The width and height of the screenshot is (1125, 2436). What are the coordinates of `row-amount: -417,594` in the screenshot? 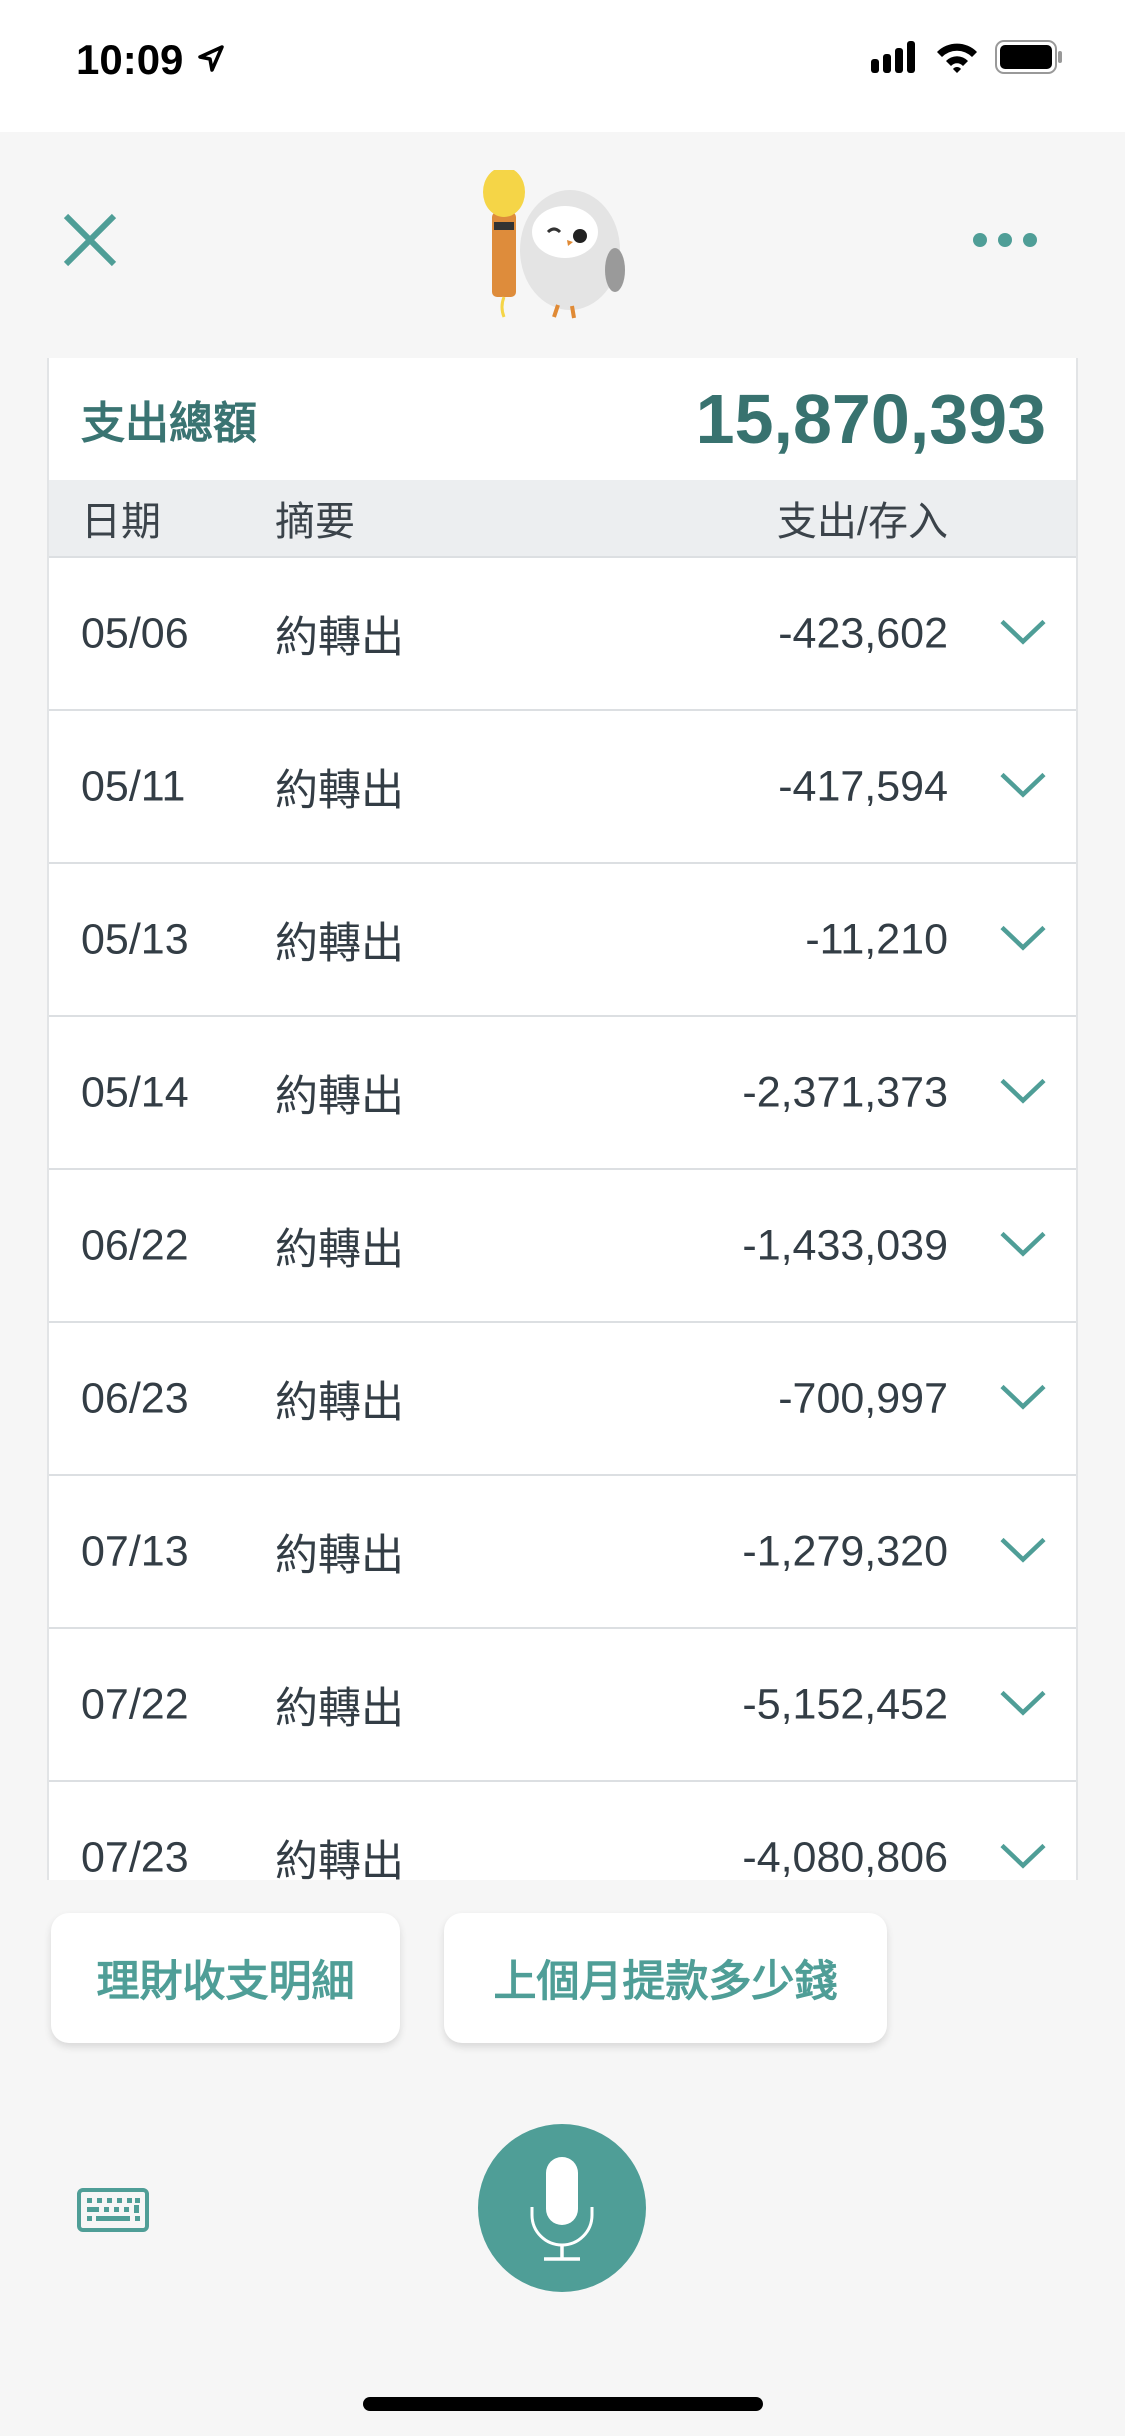 It's located at (863, 786).